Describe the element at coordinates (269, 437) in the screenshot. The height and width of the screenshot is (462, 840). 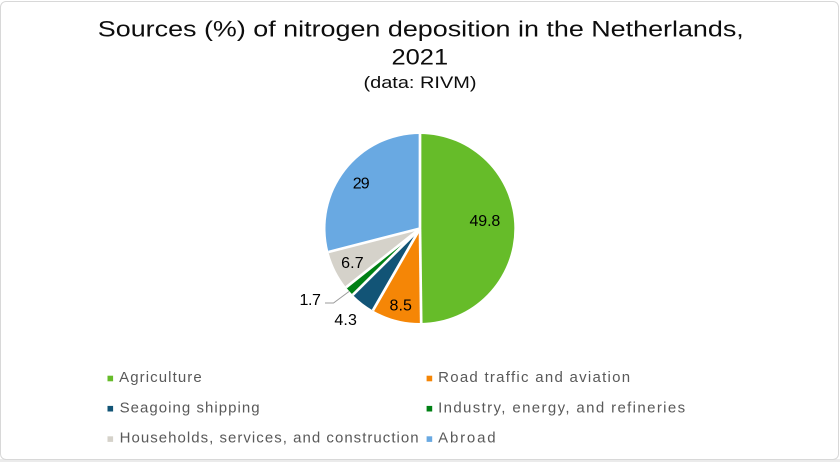
I see `svg-text:Households, services, and cons: Households, services, and construction` at that location.